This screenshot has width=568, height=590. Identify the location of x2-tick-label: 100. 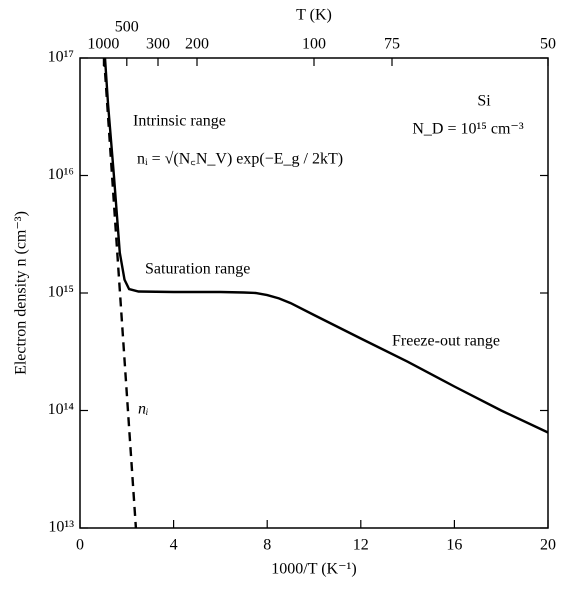
(314, 44).